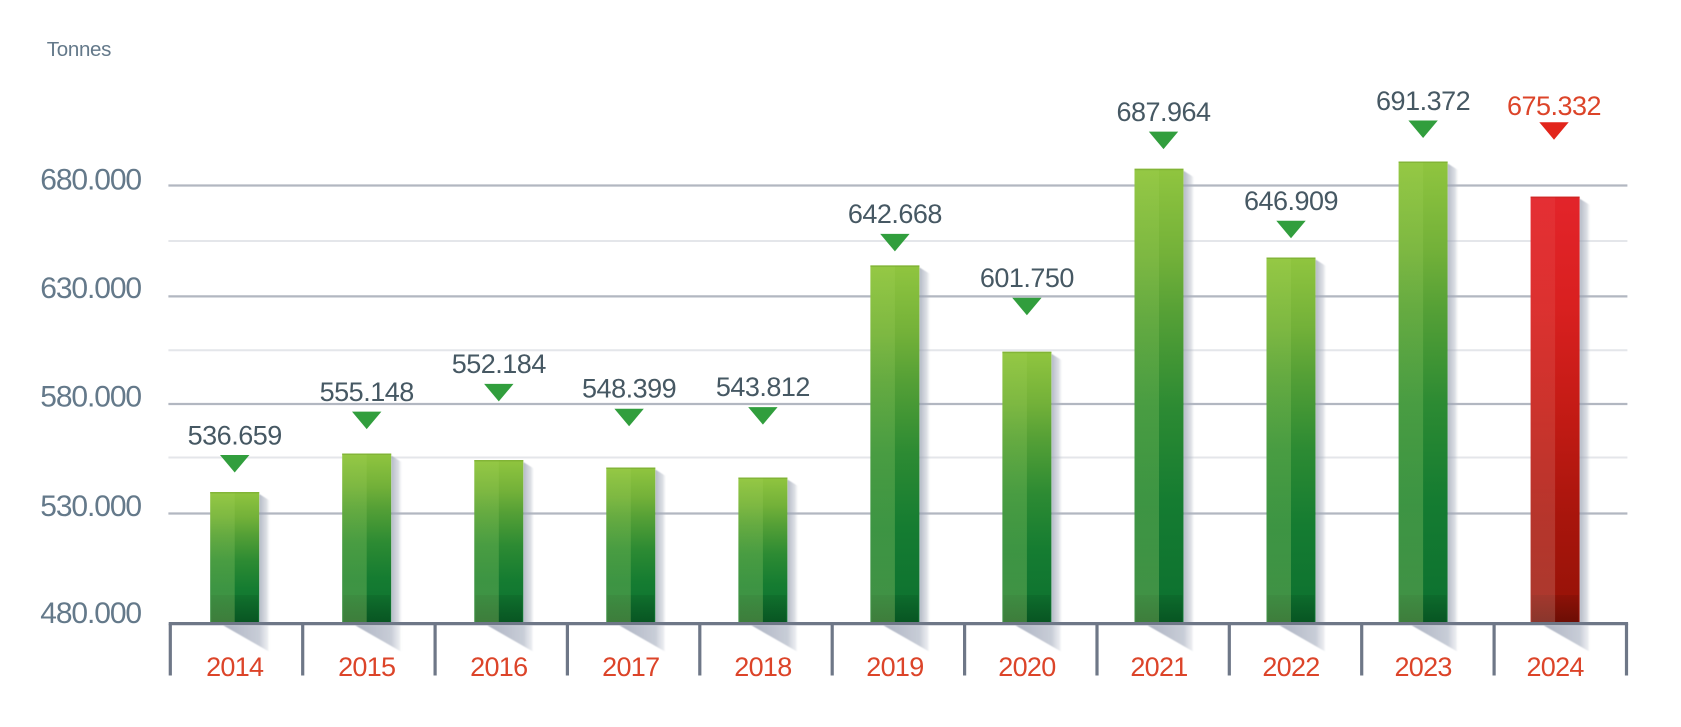 This screenshot has width=1681, height=727. Describe the element at coordinates (1027, 278) in the screenshot. I see `svg-text: 601.750` at that location.